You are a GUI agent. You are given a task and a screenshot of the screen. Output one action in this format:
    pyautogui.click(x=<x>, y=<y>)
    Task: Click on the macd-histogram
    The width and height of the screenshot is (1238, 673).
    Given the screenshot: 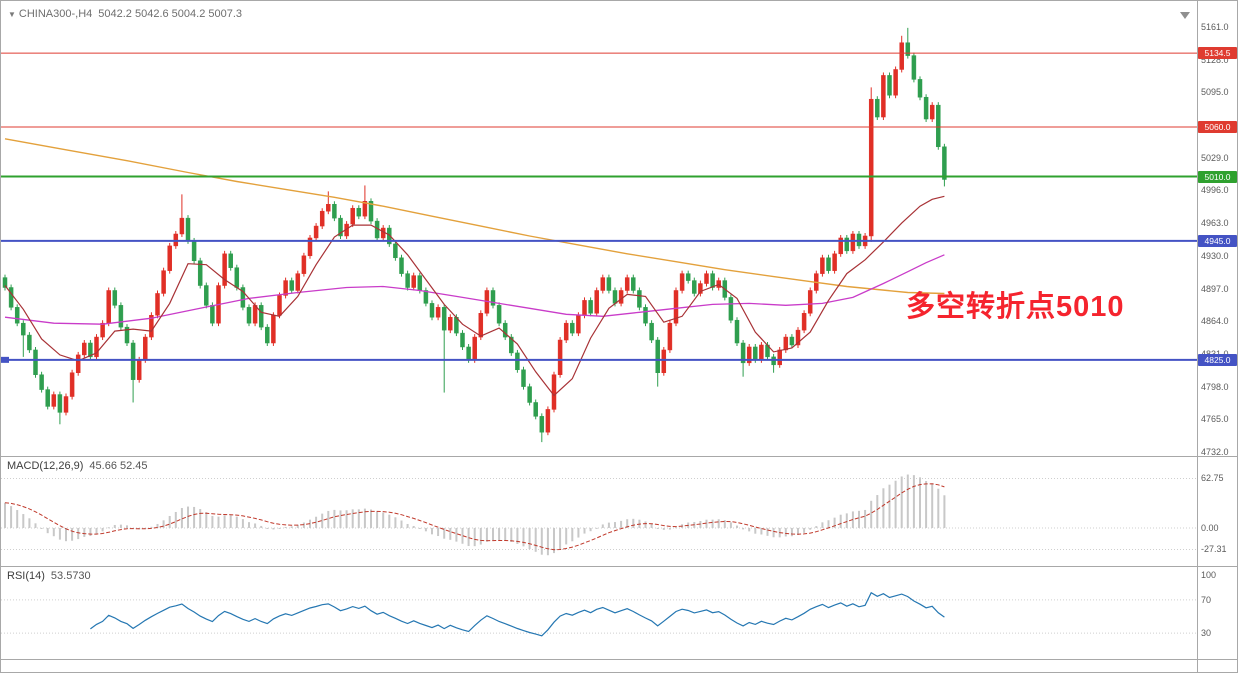 What is the action you would take?
    pyautogui.click(x=475, y=515)
    